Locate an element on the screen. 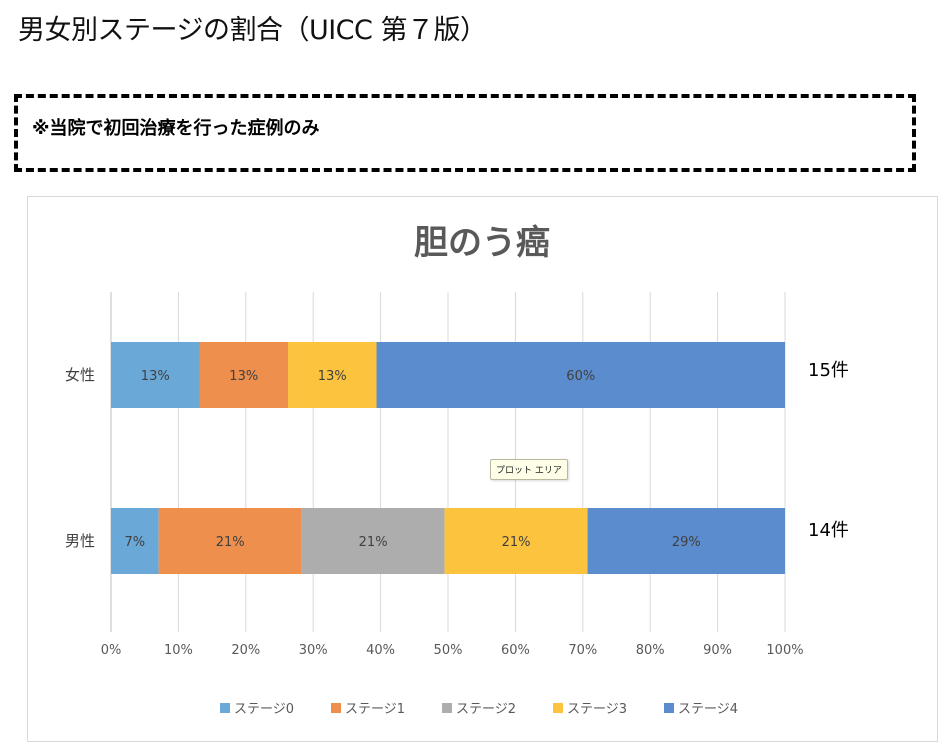  x-tick-label: 10% is located at coordinates (178, 650).